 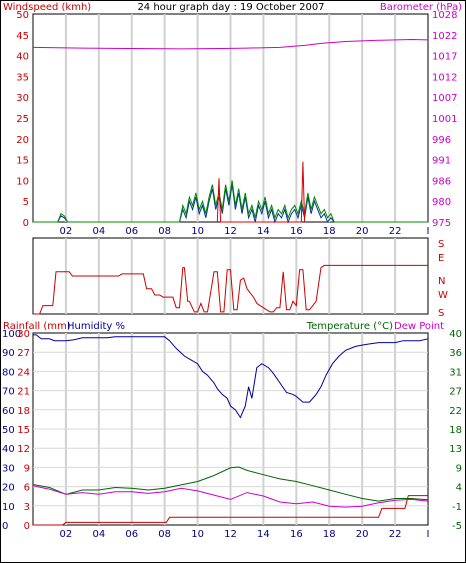 What do you see at coordinates (231, 376) in the screenshot?
I see `humidity-line` at bounding box center [231, 376].